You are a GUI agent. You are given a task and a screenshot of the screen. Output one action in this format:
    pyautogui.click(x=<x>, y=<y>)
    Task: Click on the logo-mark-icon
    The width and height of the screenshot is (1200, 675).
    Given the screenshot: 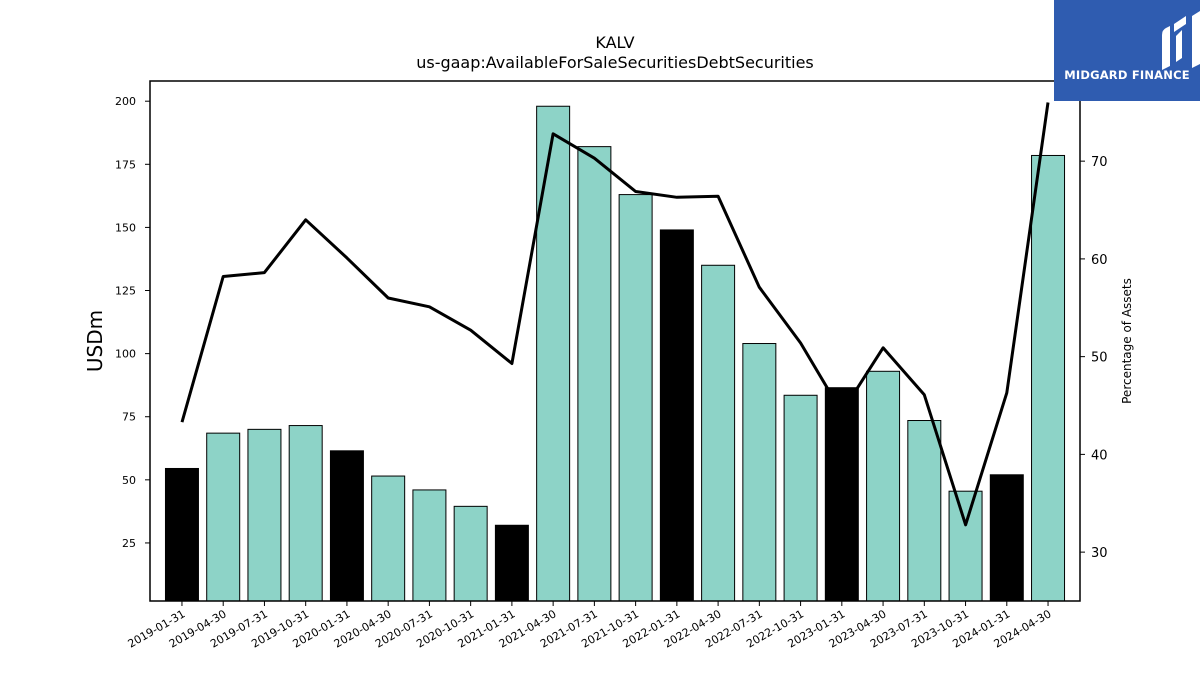 What is the action you would take?
    pyautogui.click(x=1181, y=40)
    